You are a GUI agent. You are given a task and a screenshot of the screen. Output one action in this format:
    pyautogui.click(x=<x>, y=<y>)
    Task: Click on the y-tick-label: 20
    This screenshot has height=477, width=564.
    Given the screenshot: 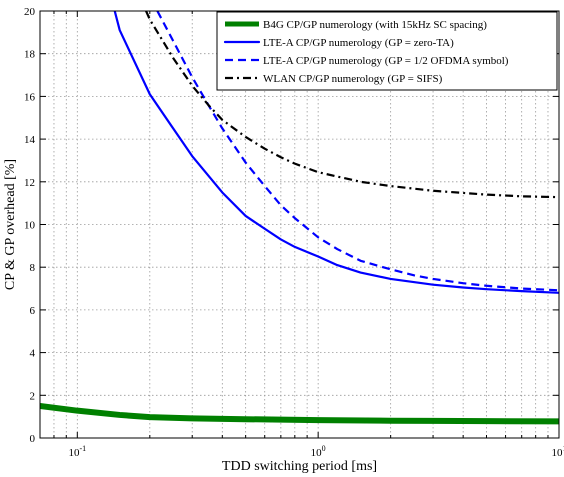 What is the action you would take?
    pyautogui.click(x=30, y=12)
    